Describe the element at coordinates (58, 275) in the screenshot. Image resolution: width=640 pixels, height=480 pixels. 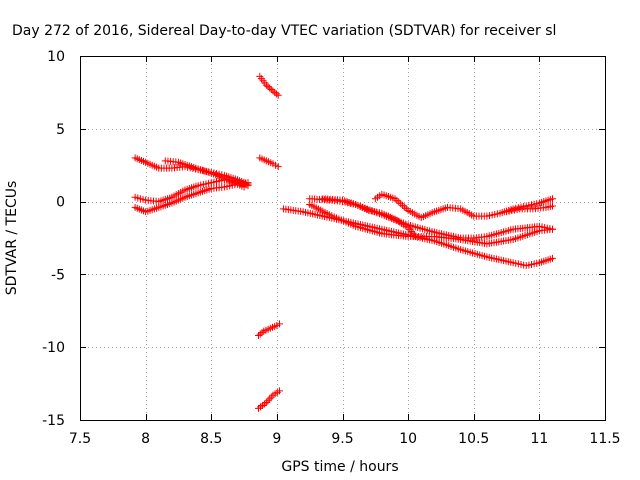
I see `y-tick-label: -5` at that location.